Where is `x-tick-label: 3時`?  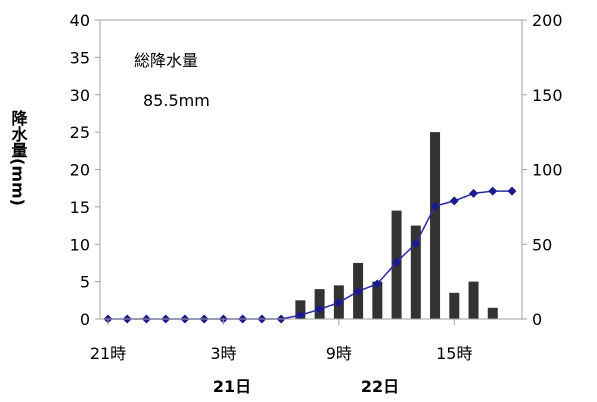 x-tick-label: 3時 is located at coordinates (223, 353).